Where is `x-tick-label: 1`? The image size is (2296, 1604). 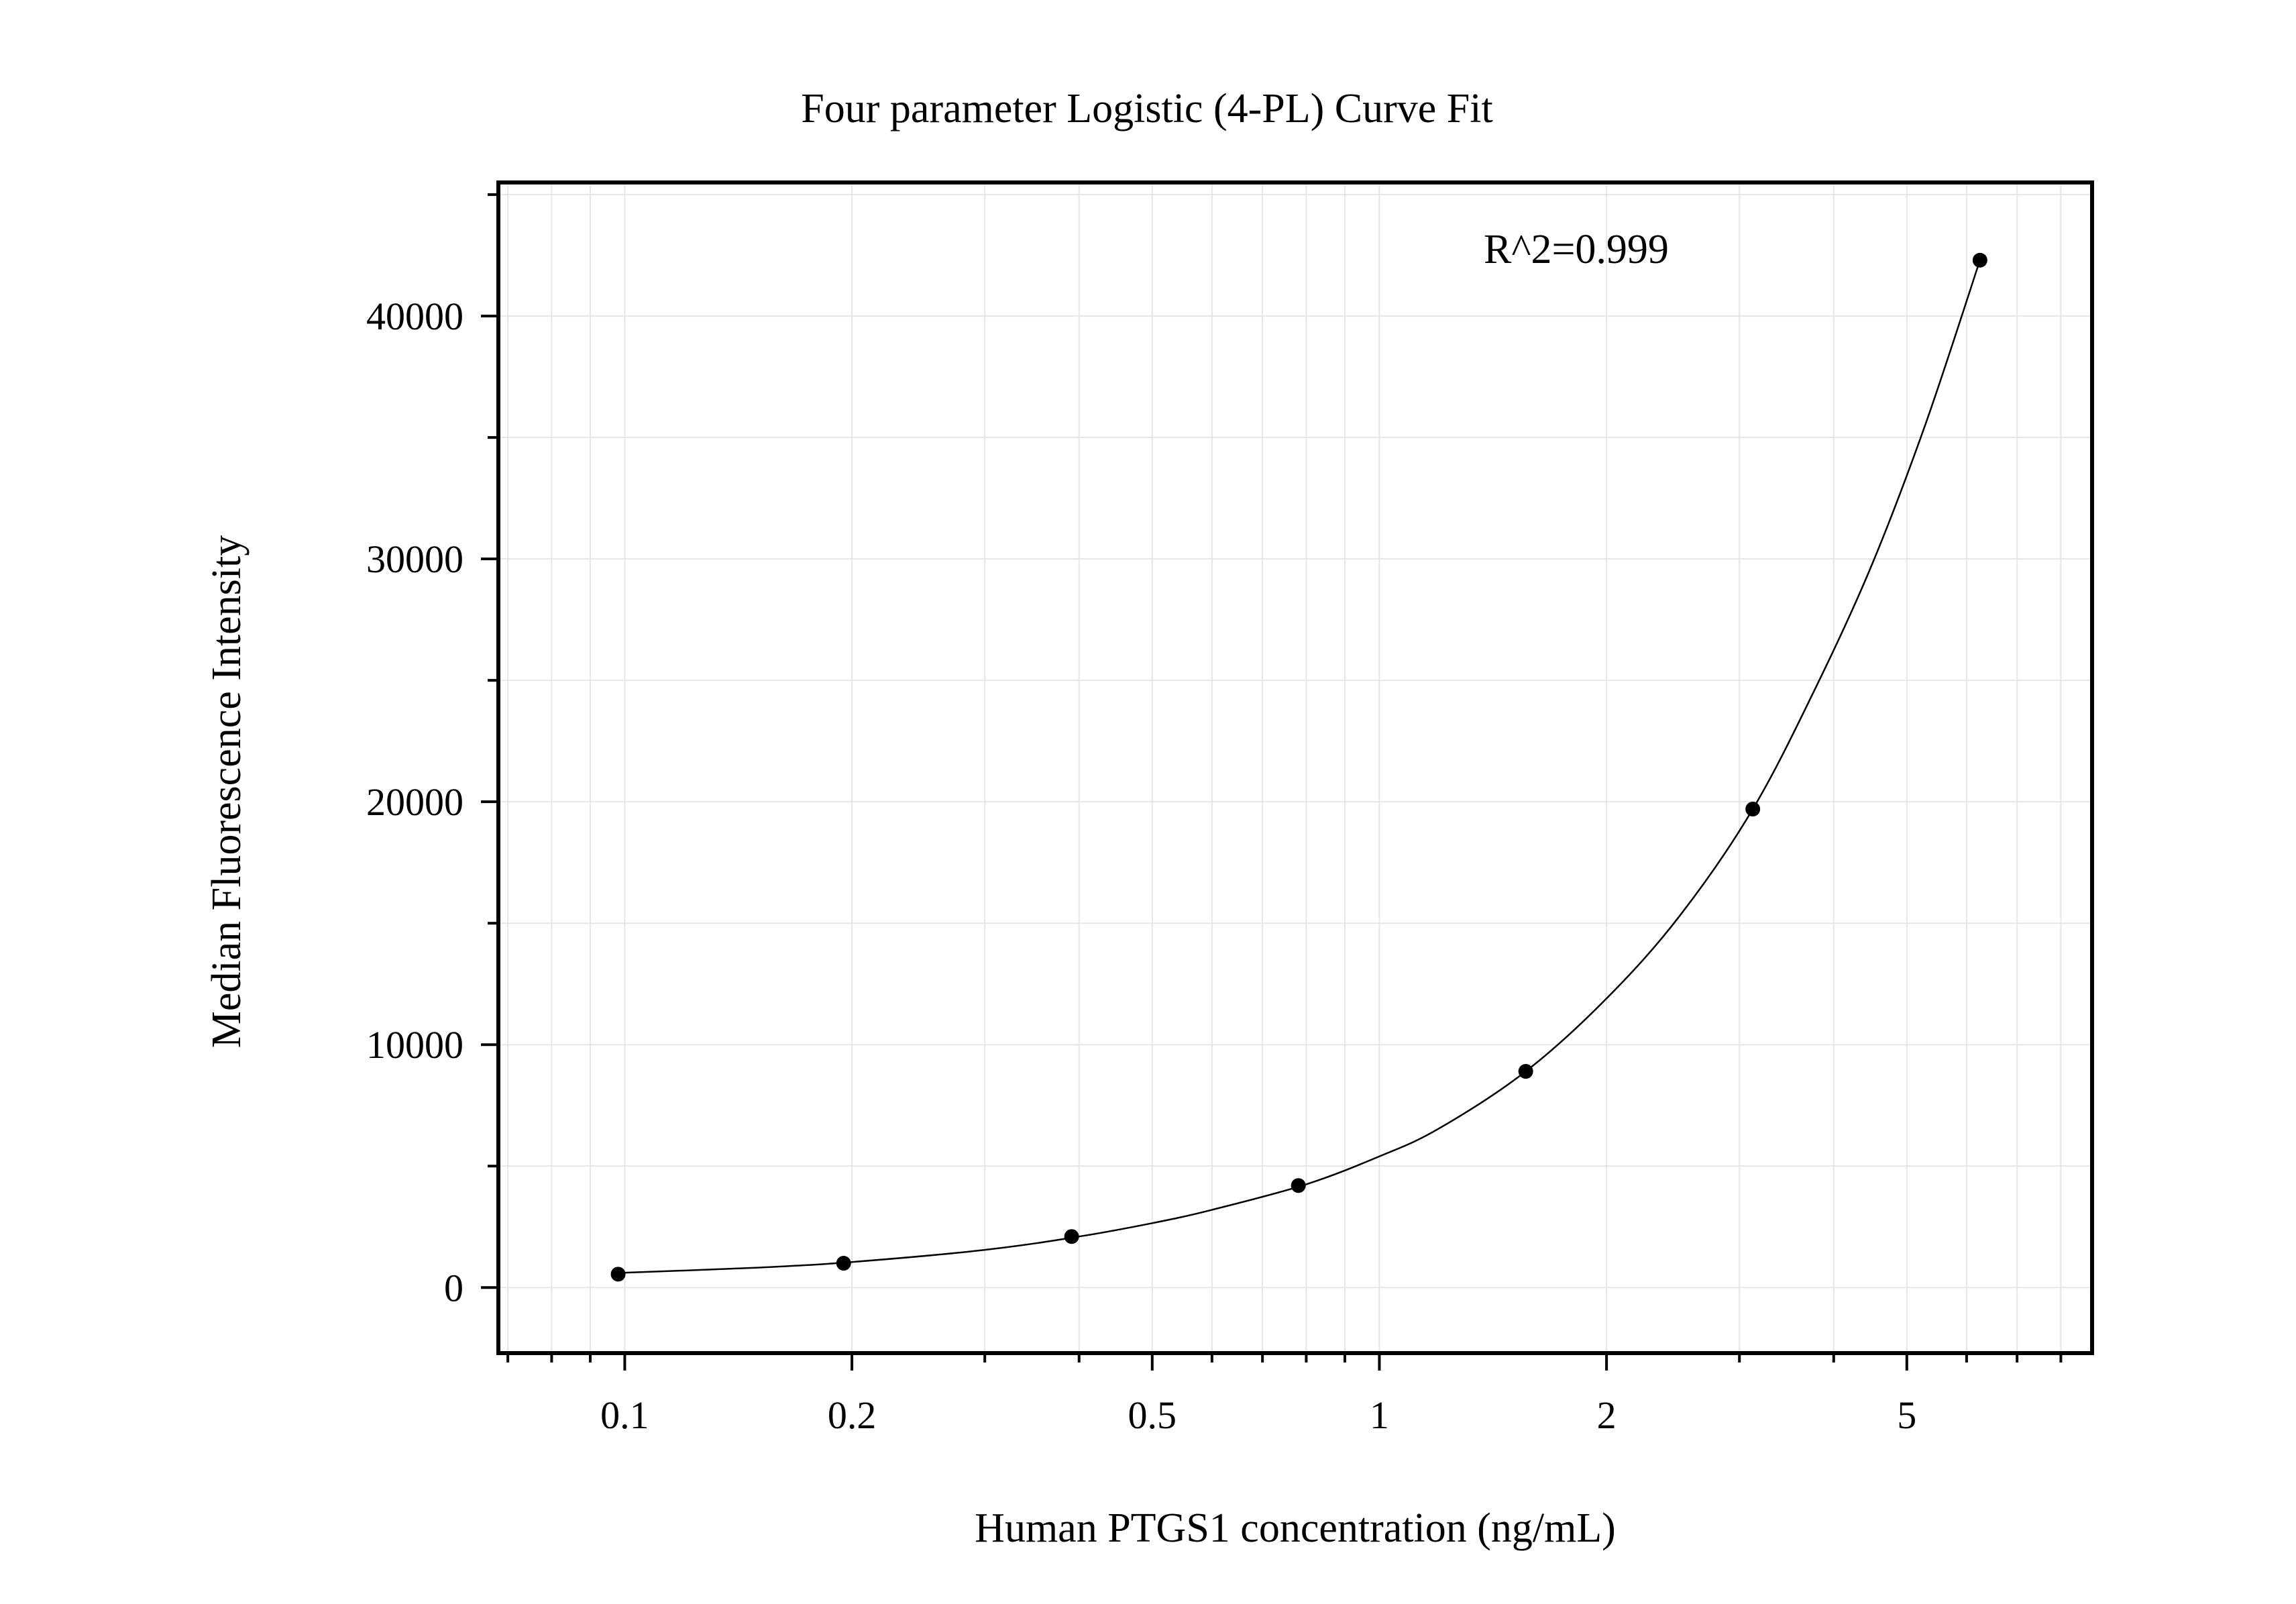
x-tick-label: 1 is located at coordinates (1380, 1415).